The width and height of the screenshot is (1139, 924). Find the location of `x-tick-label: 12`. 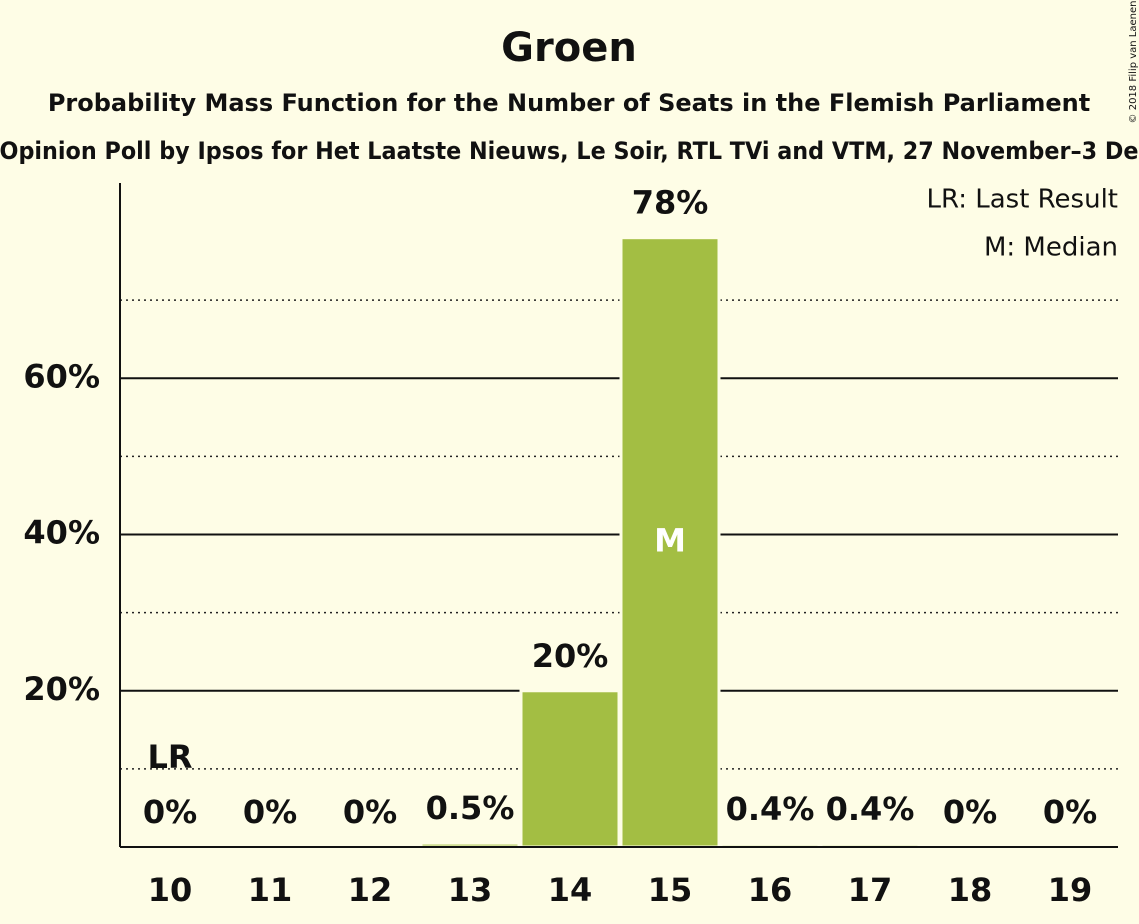

x-tick-label: 12 is located at coordinates (370, 890).